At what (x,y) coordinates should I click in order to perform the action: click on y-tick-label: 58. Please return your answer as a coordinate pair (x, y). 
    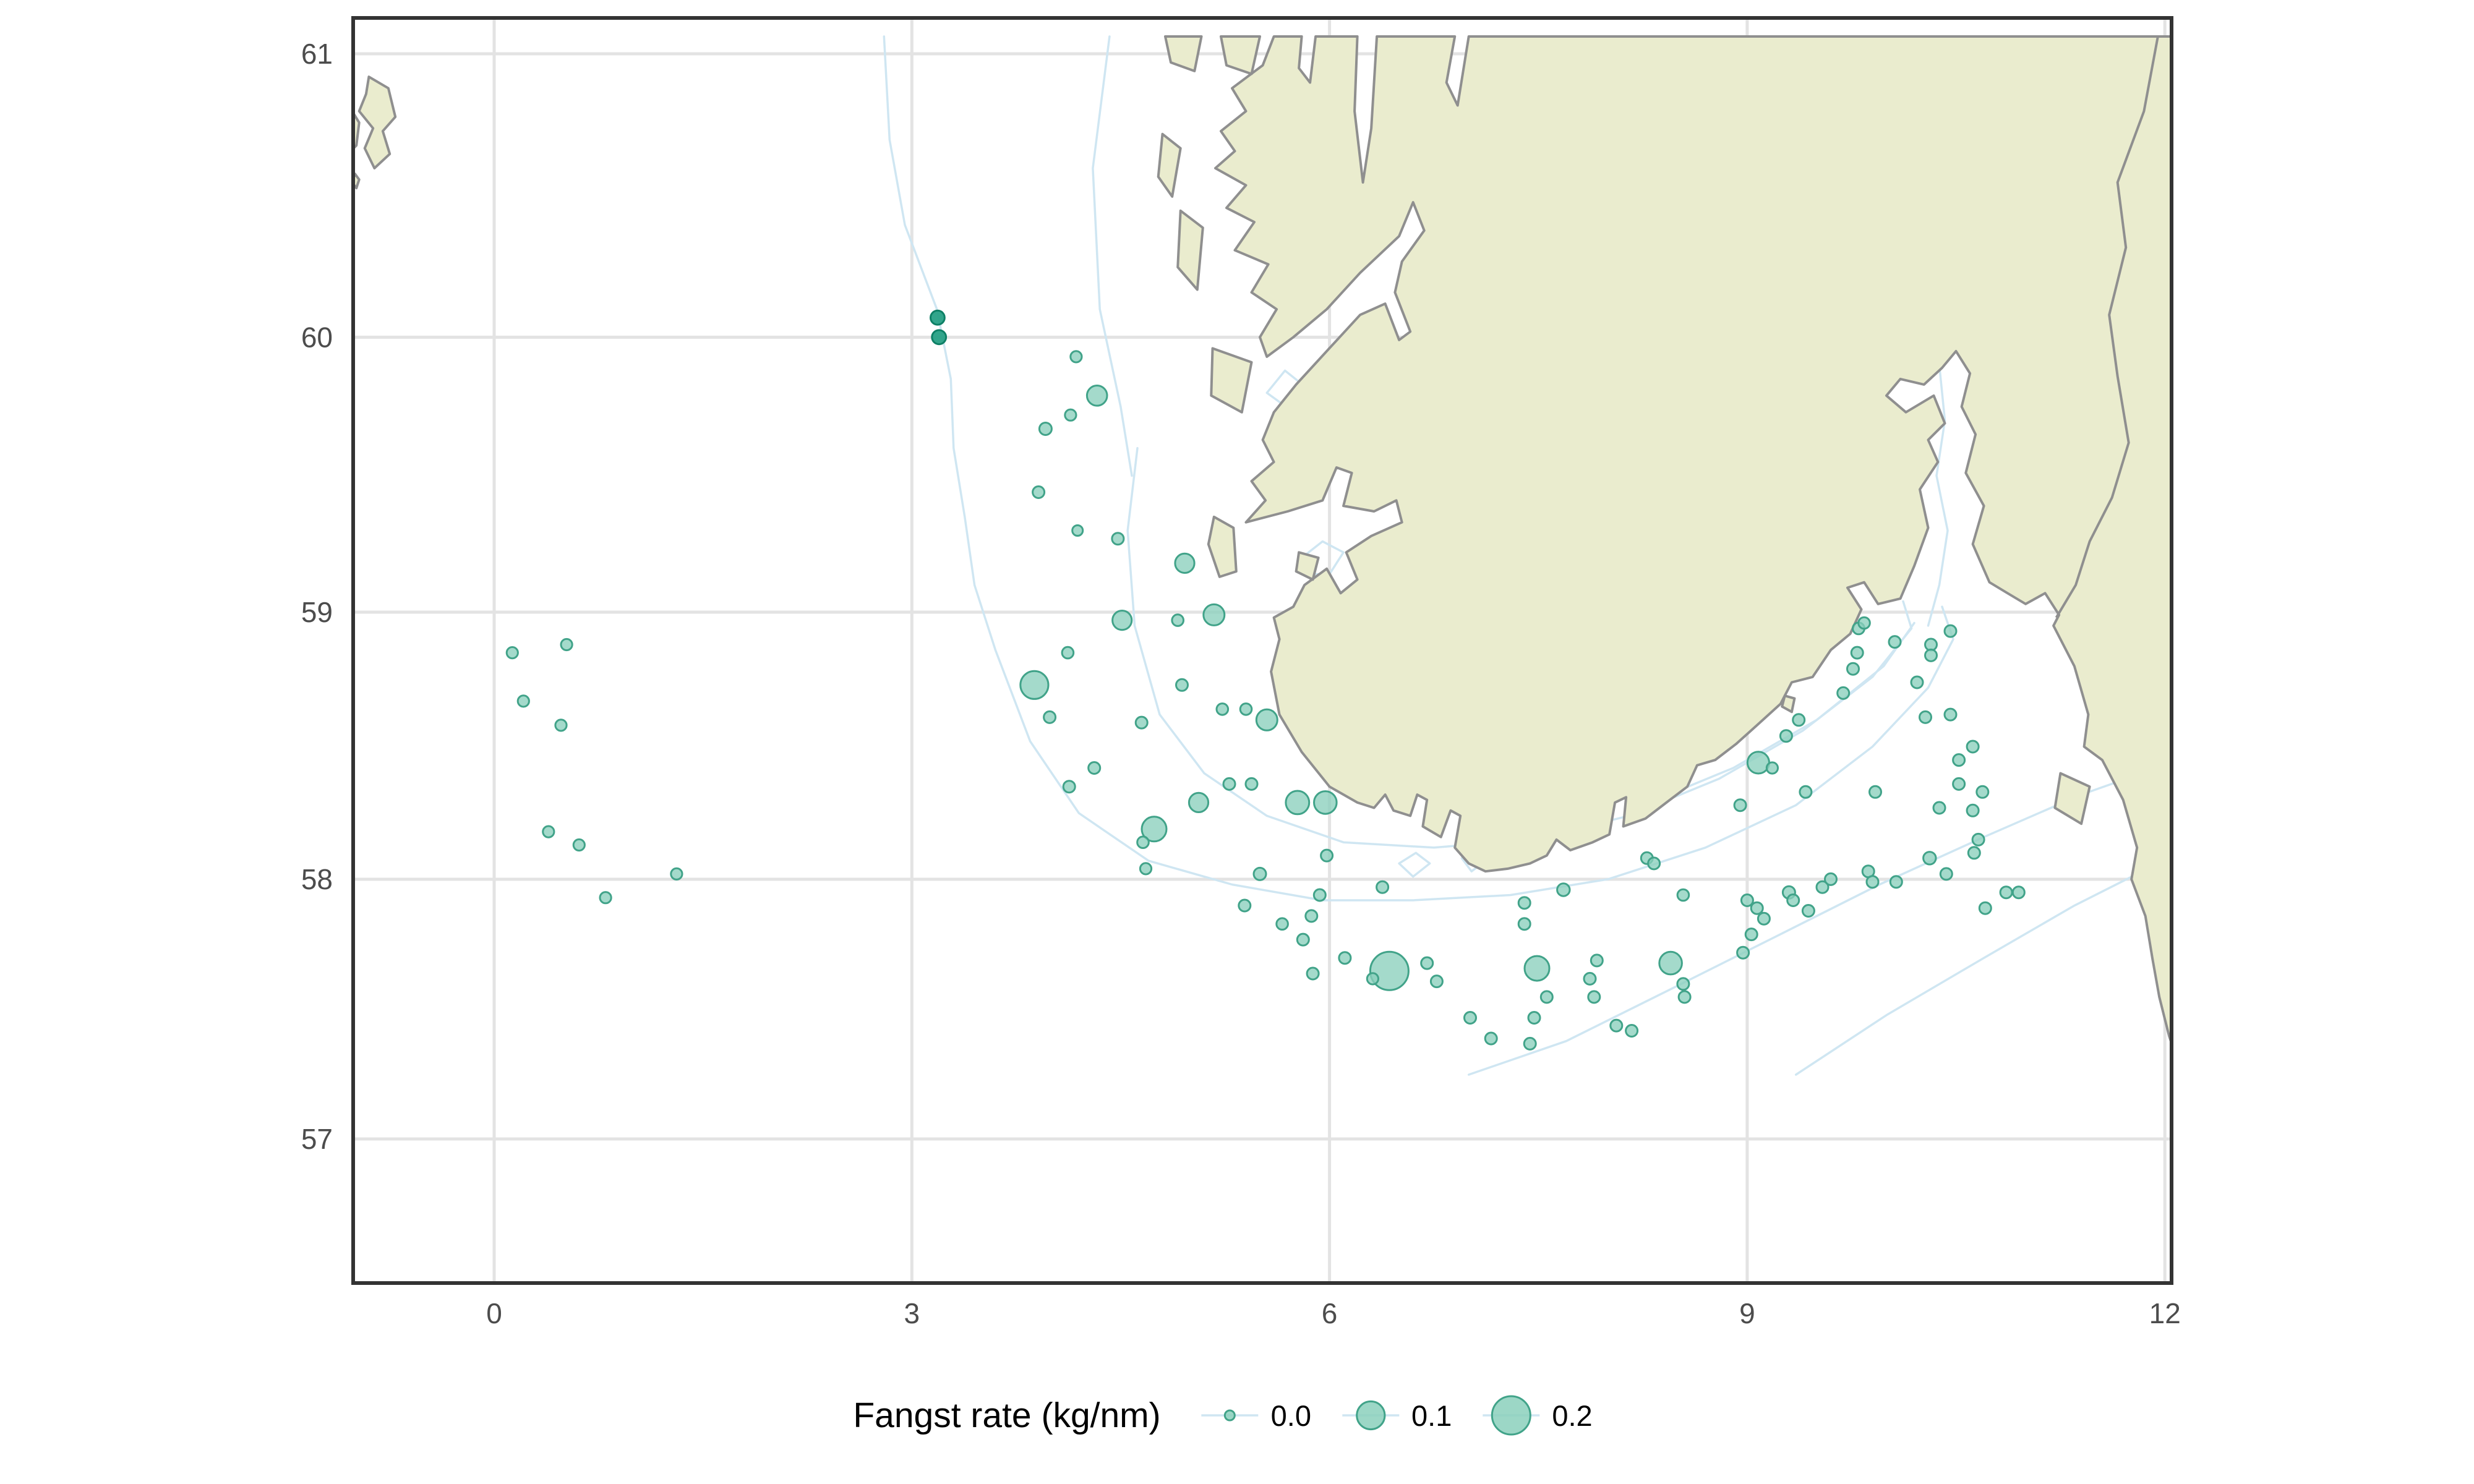
    Looking at the image, I should click on (317, 879).